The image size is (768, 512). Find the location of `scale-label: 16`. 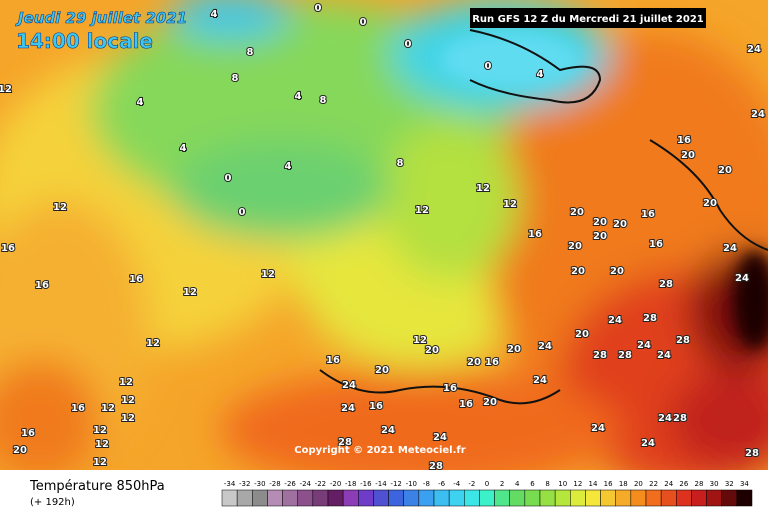

scale-label: 16 is located at coordinates (608, 484).